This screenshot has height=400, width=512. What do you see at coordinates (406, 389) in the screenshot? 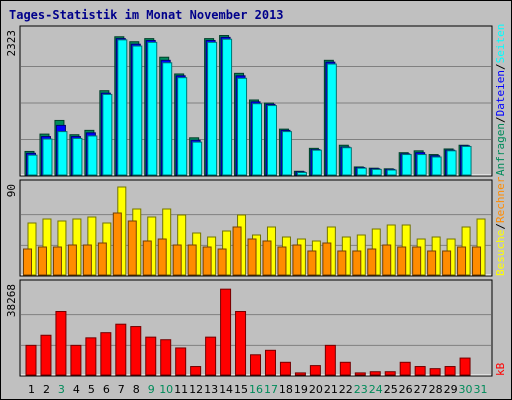
I see `day-label-26: 26` at bounding box center [406, 389].